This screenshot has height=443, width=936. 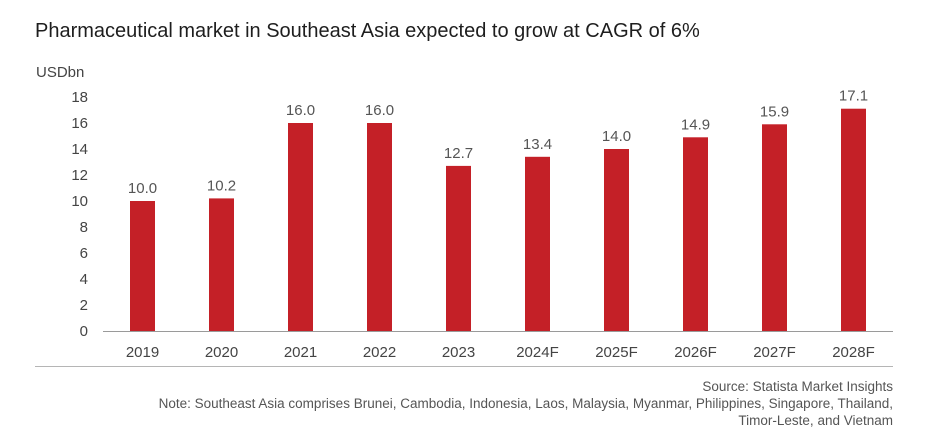 What do you see at coordinates (797, 386) in the screenshot?
I see `source-text: Source: Statista Market Insights` at bounding box center [797, 386].